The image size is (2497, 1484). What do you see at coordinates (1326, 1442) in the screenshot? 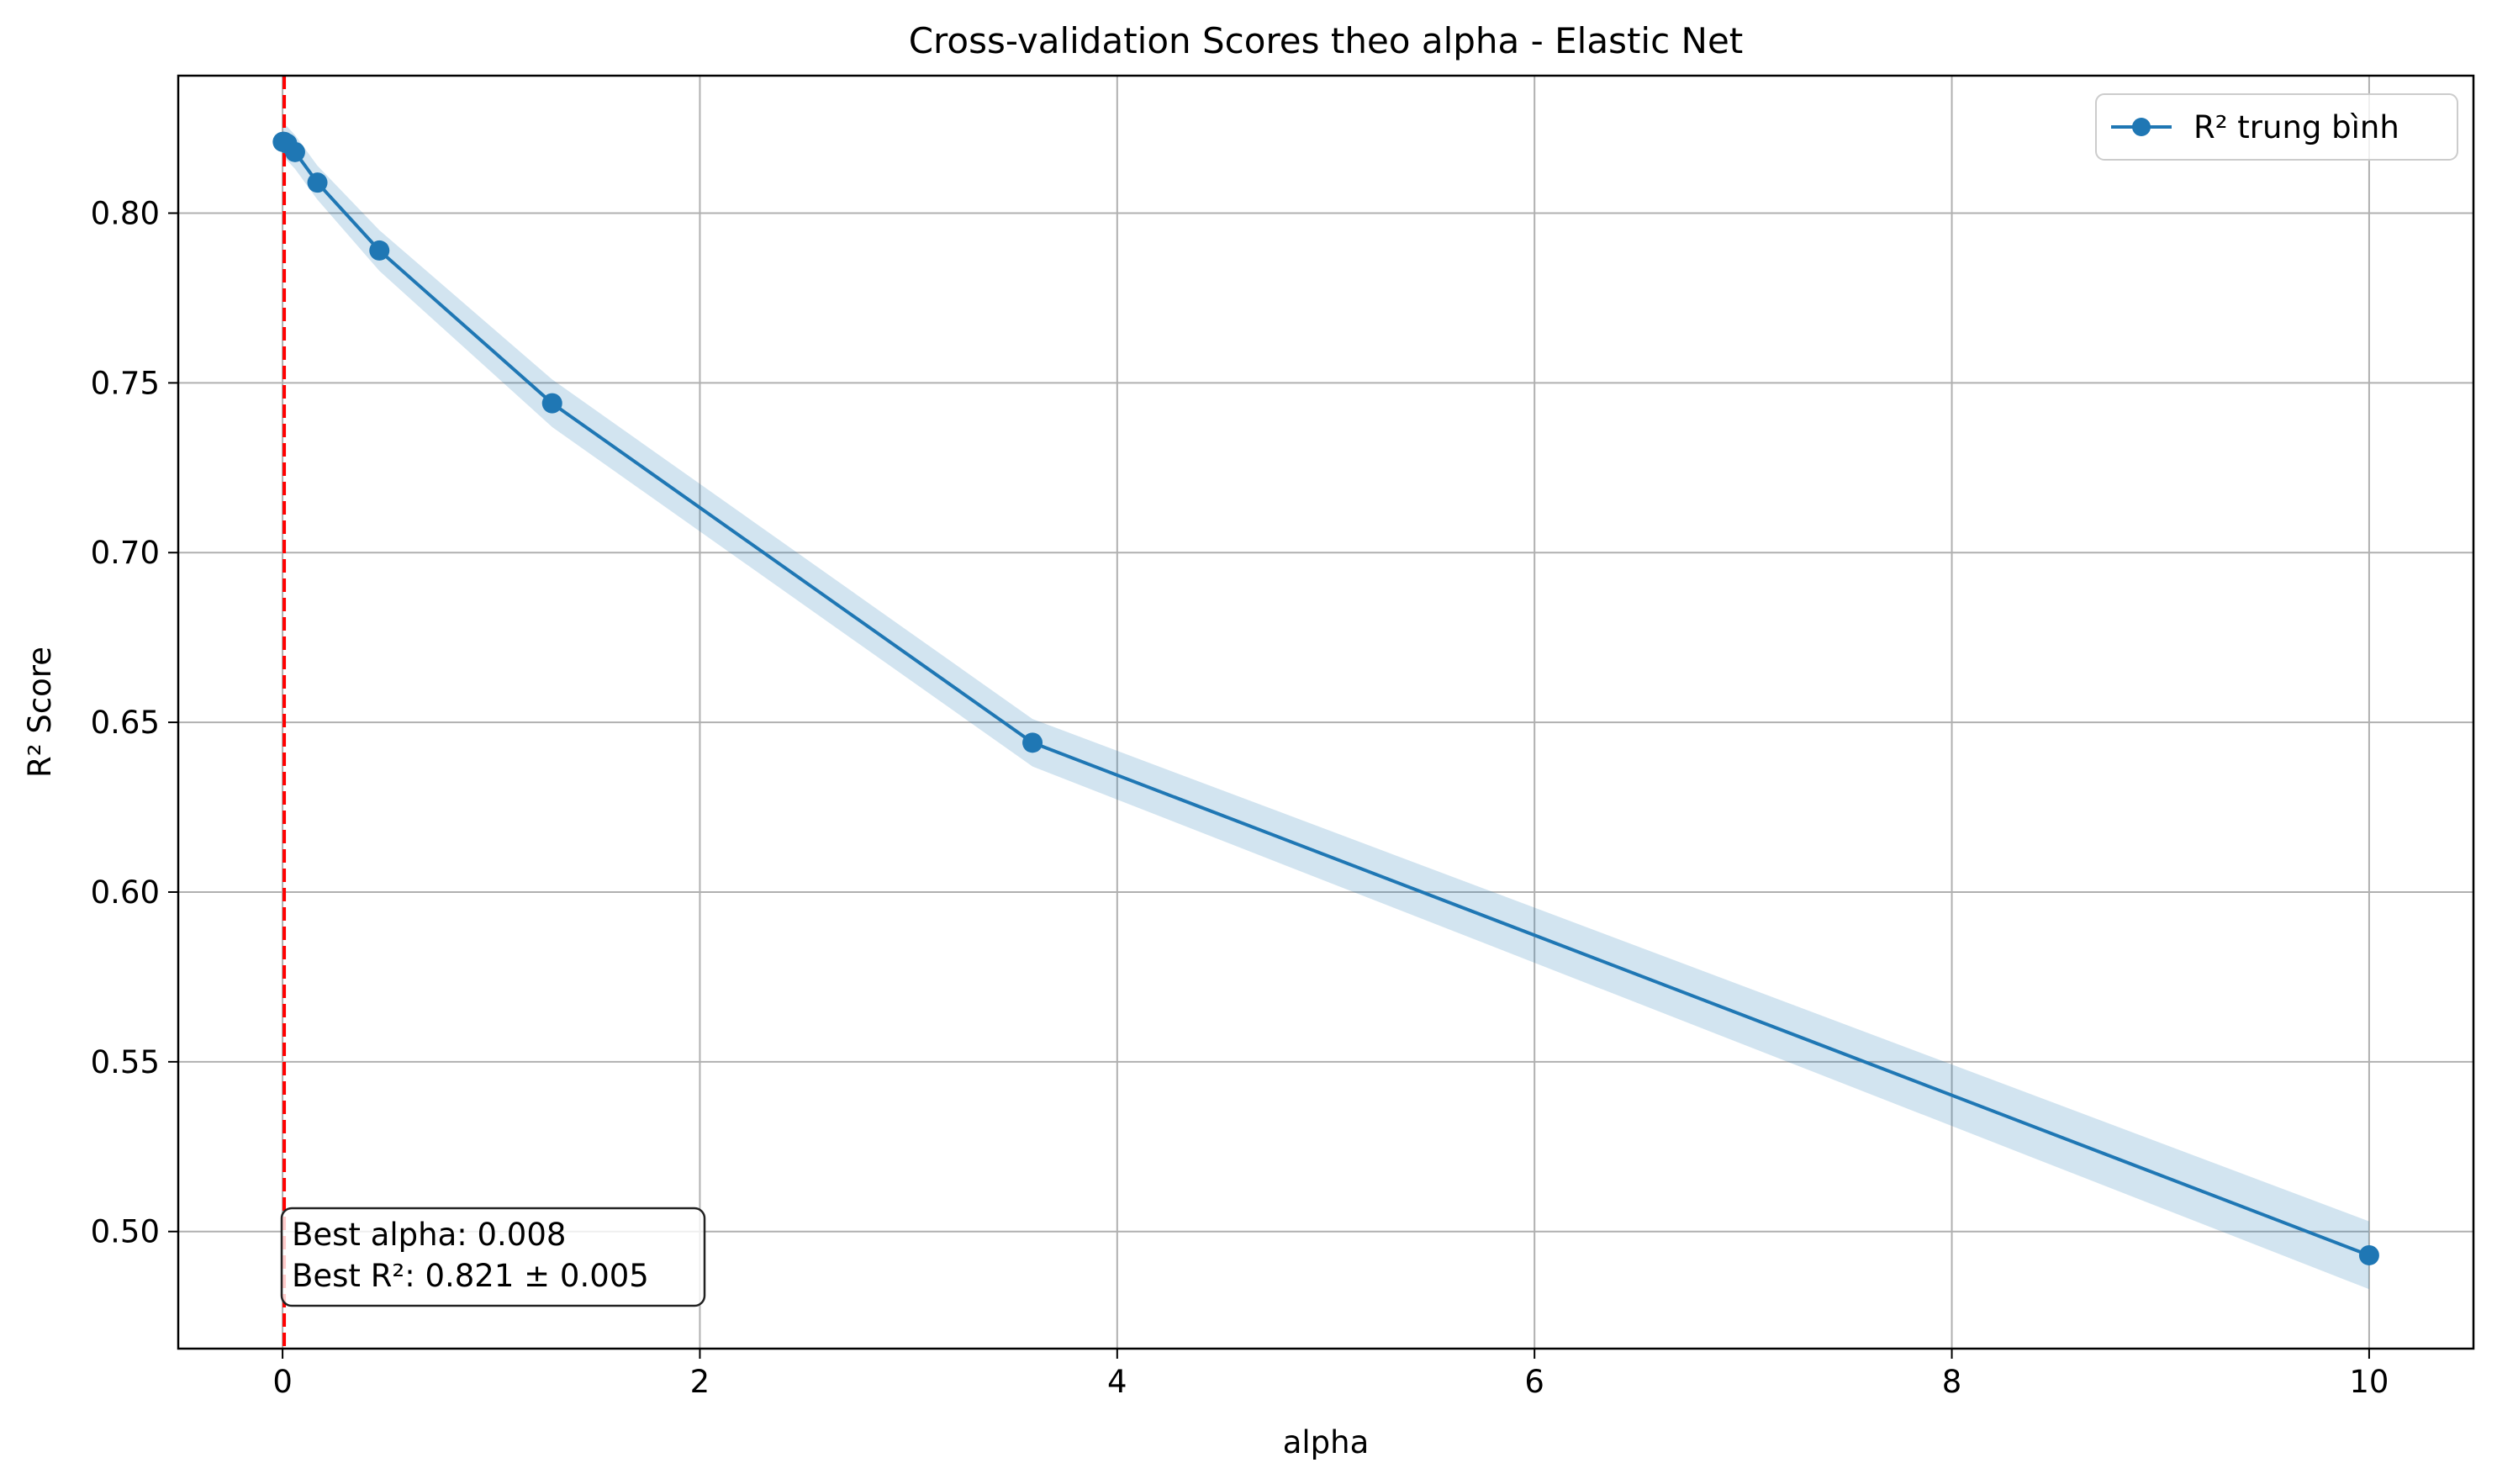
I see `x-axis-label: alpha` at bounding box center [1326, 1442].